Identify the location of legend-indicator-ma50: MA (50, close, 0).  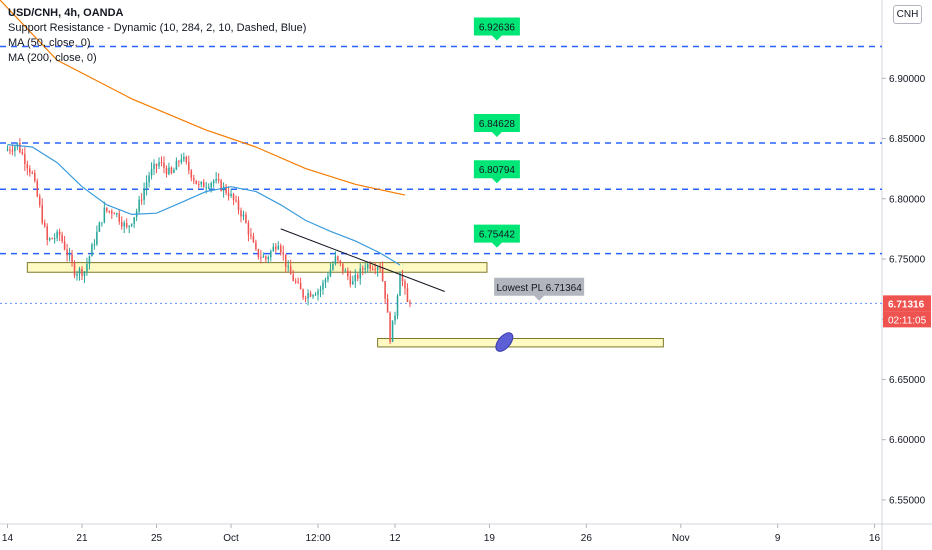
(49, 43).